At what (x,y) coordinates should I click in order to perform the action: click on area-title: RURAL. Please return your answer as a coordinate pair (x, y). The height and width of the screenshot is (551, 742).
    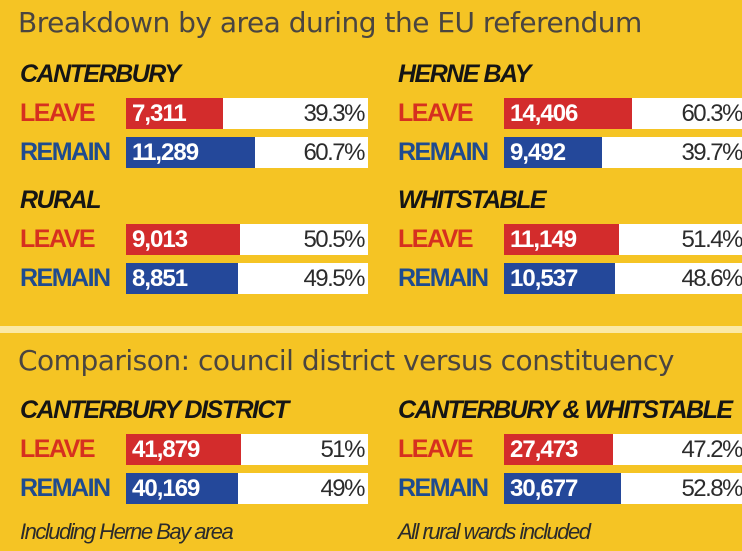
    Looking at the image, I should click on (61, 200).